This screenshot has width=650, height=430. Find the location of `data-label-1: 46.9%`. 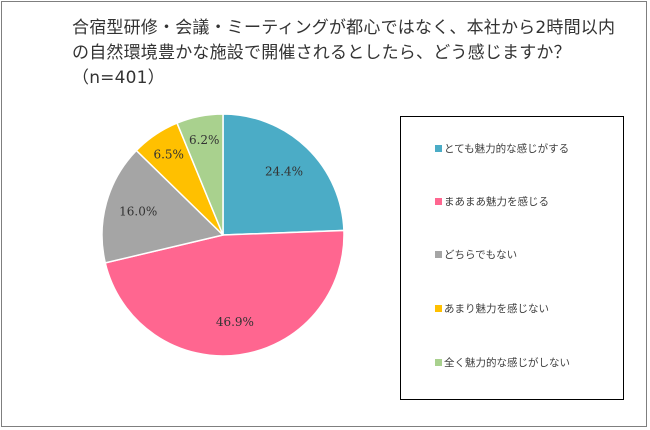

data-label-1: 46.9% is located at coordinates (235, 322).